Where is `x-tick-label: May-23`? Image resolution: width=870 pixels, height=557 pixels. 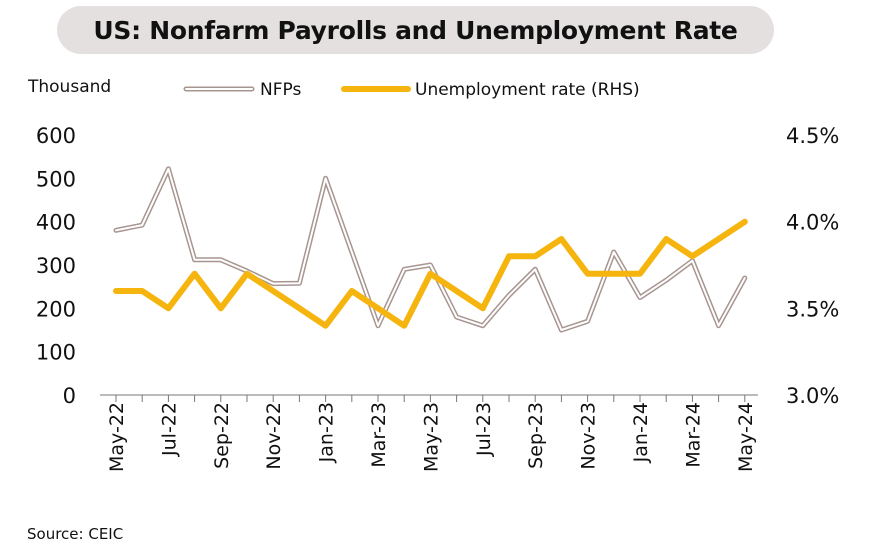 x-tick-label: May-23 is located at coordinates (431, 437).